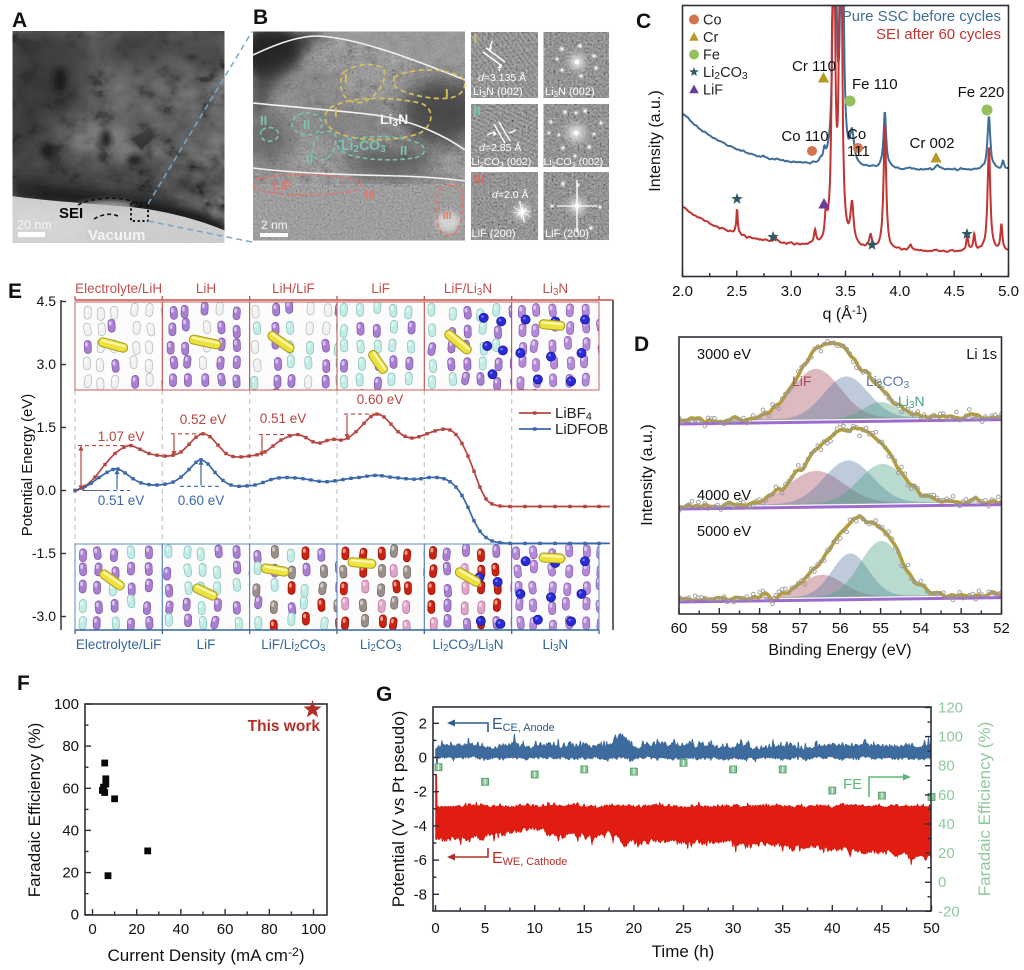 This screenshot has height=970, width=1024. I want to click on svg-text: LiBF4, so click(573, 414).